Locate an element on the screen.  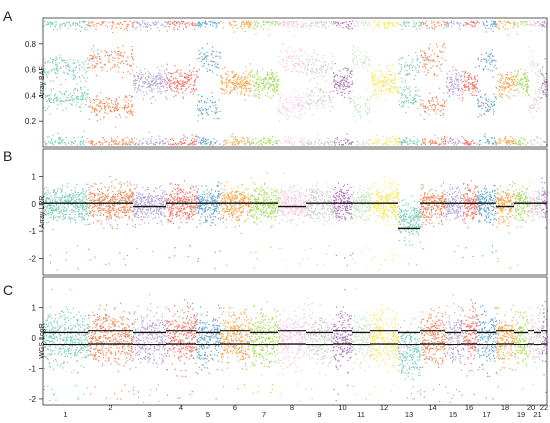
chromosome-label: 5 is located at coordinates (208, 414).